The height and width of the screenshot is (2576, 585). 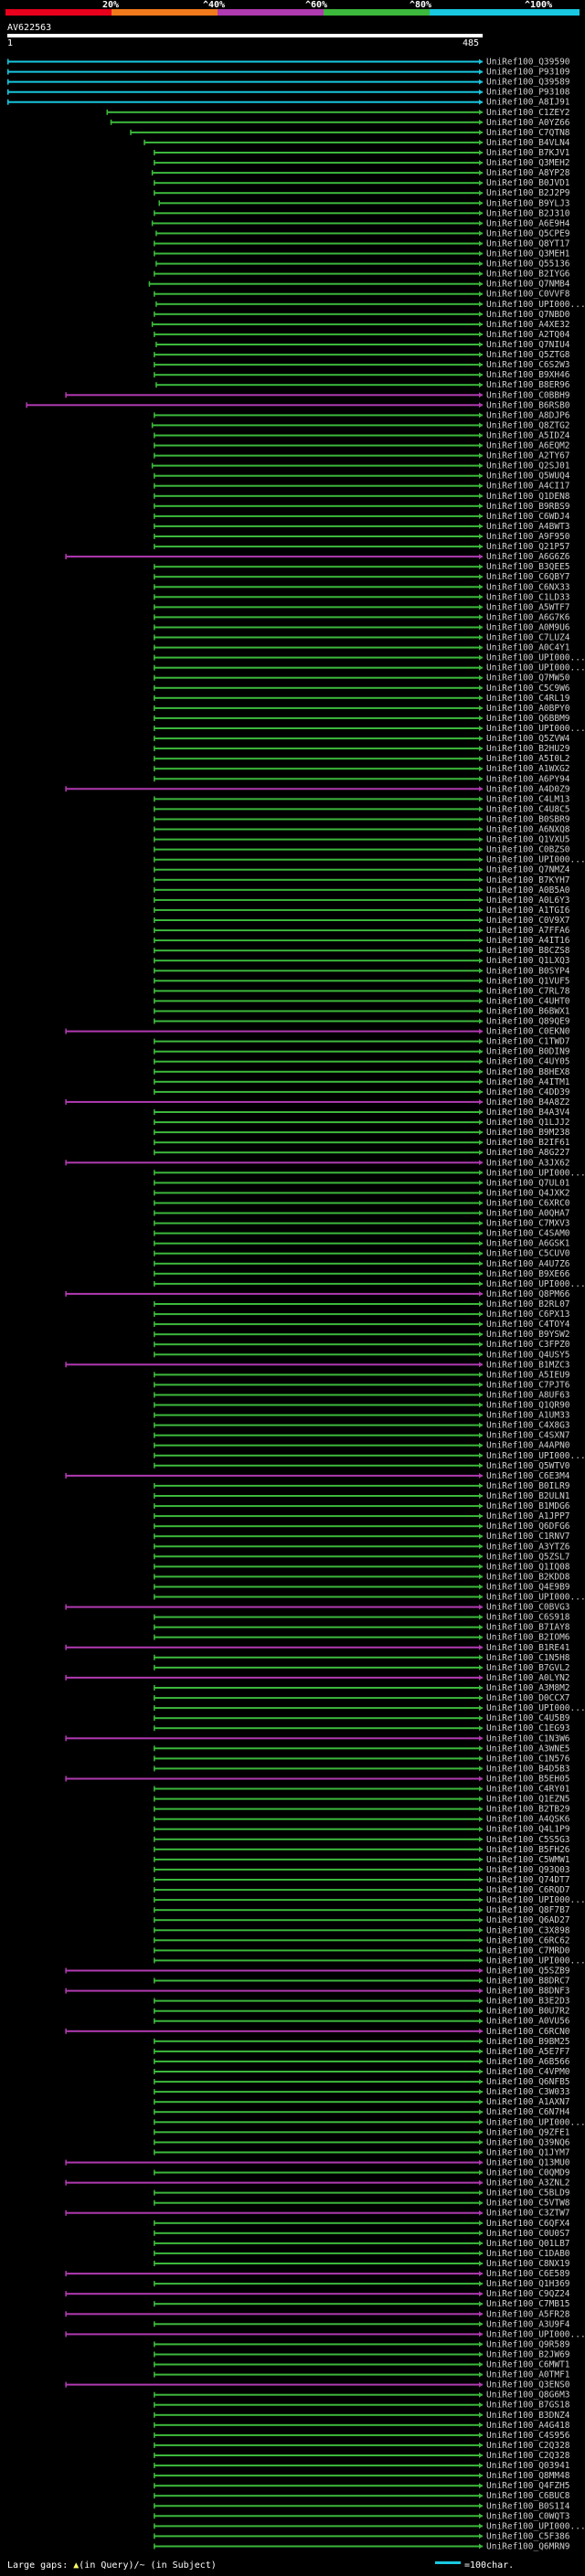 What do you see at coordinates (317, 2274) in the screenshot?
I see `hit-row: UniRef100_C6E589` at bounding box center [317, 2274].